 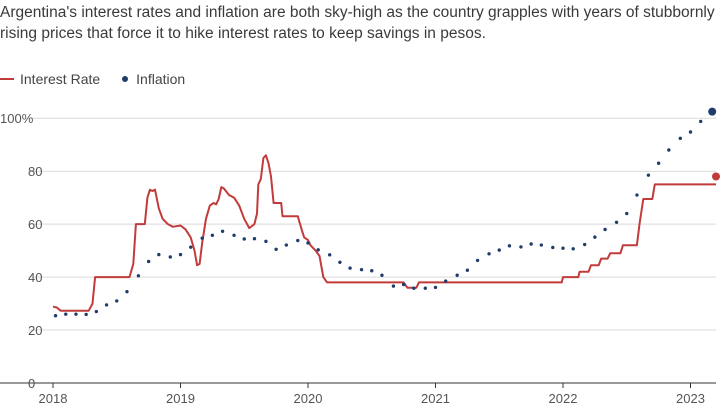 I want to click on series-inflation-end-marker, so click(x=712, y=111).